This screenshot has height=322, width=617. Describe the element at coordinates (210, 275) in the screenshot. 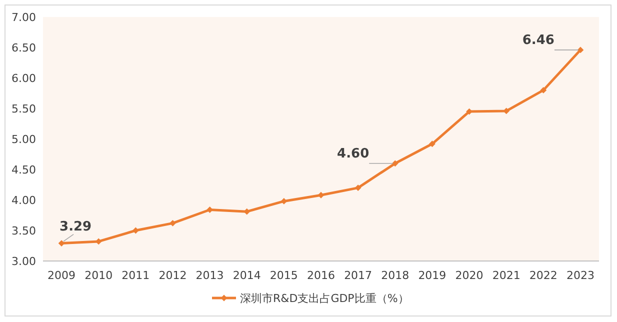

I see `x-tick-label: 2013` at that location.